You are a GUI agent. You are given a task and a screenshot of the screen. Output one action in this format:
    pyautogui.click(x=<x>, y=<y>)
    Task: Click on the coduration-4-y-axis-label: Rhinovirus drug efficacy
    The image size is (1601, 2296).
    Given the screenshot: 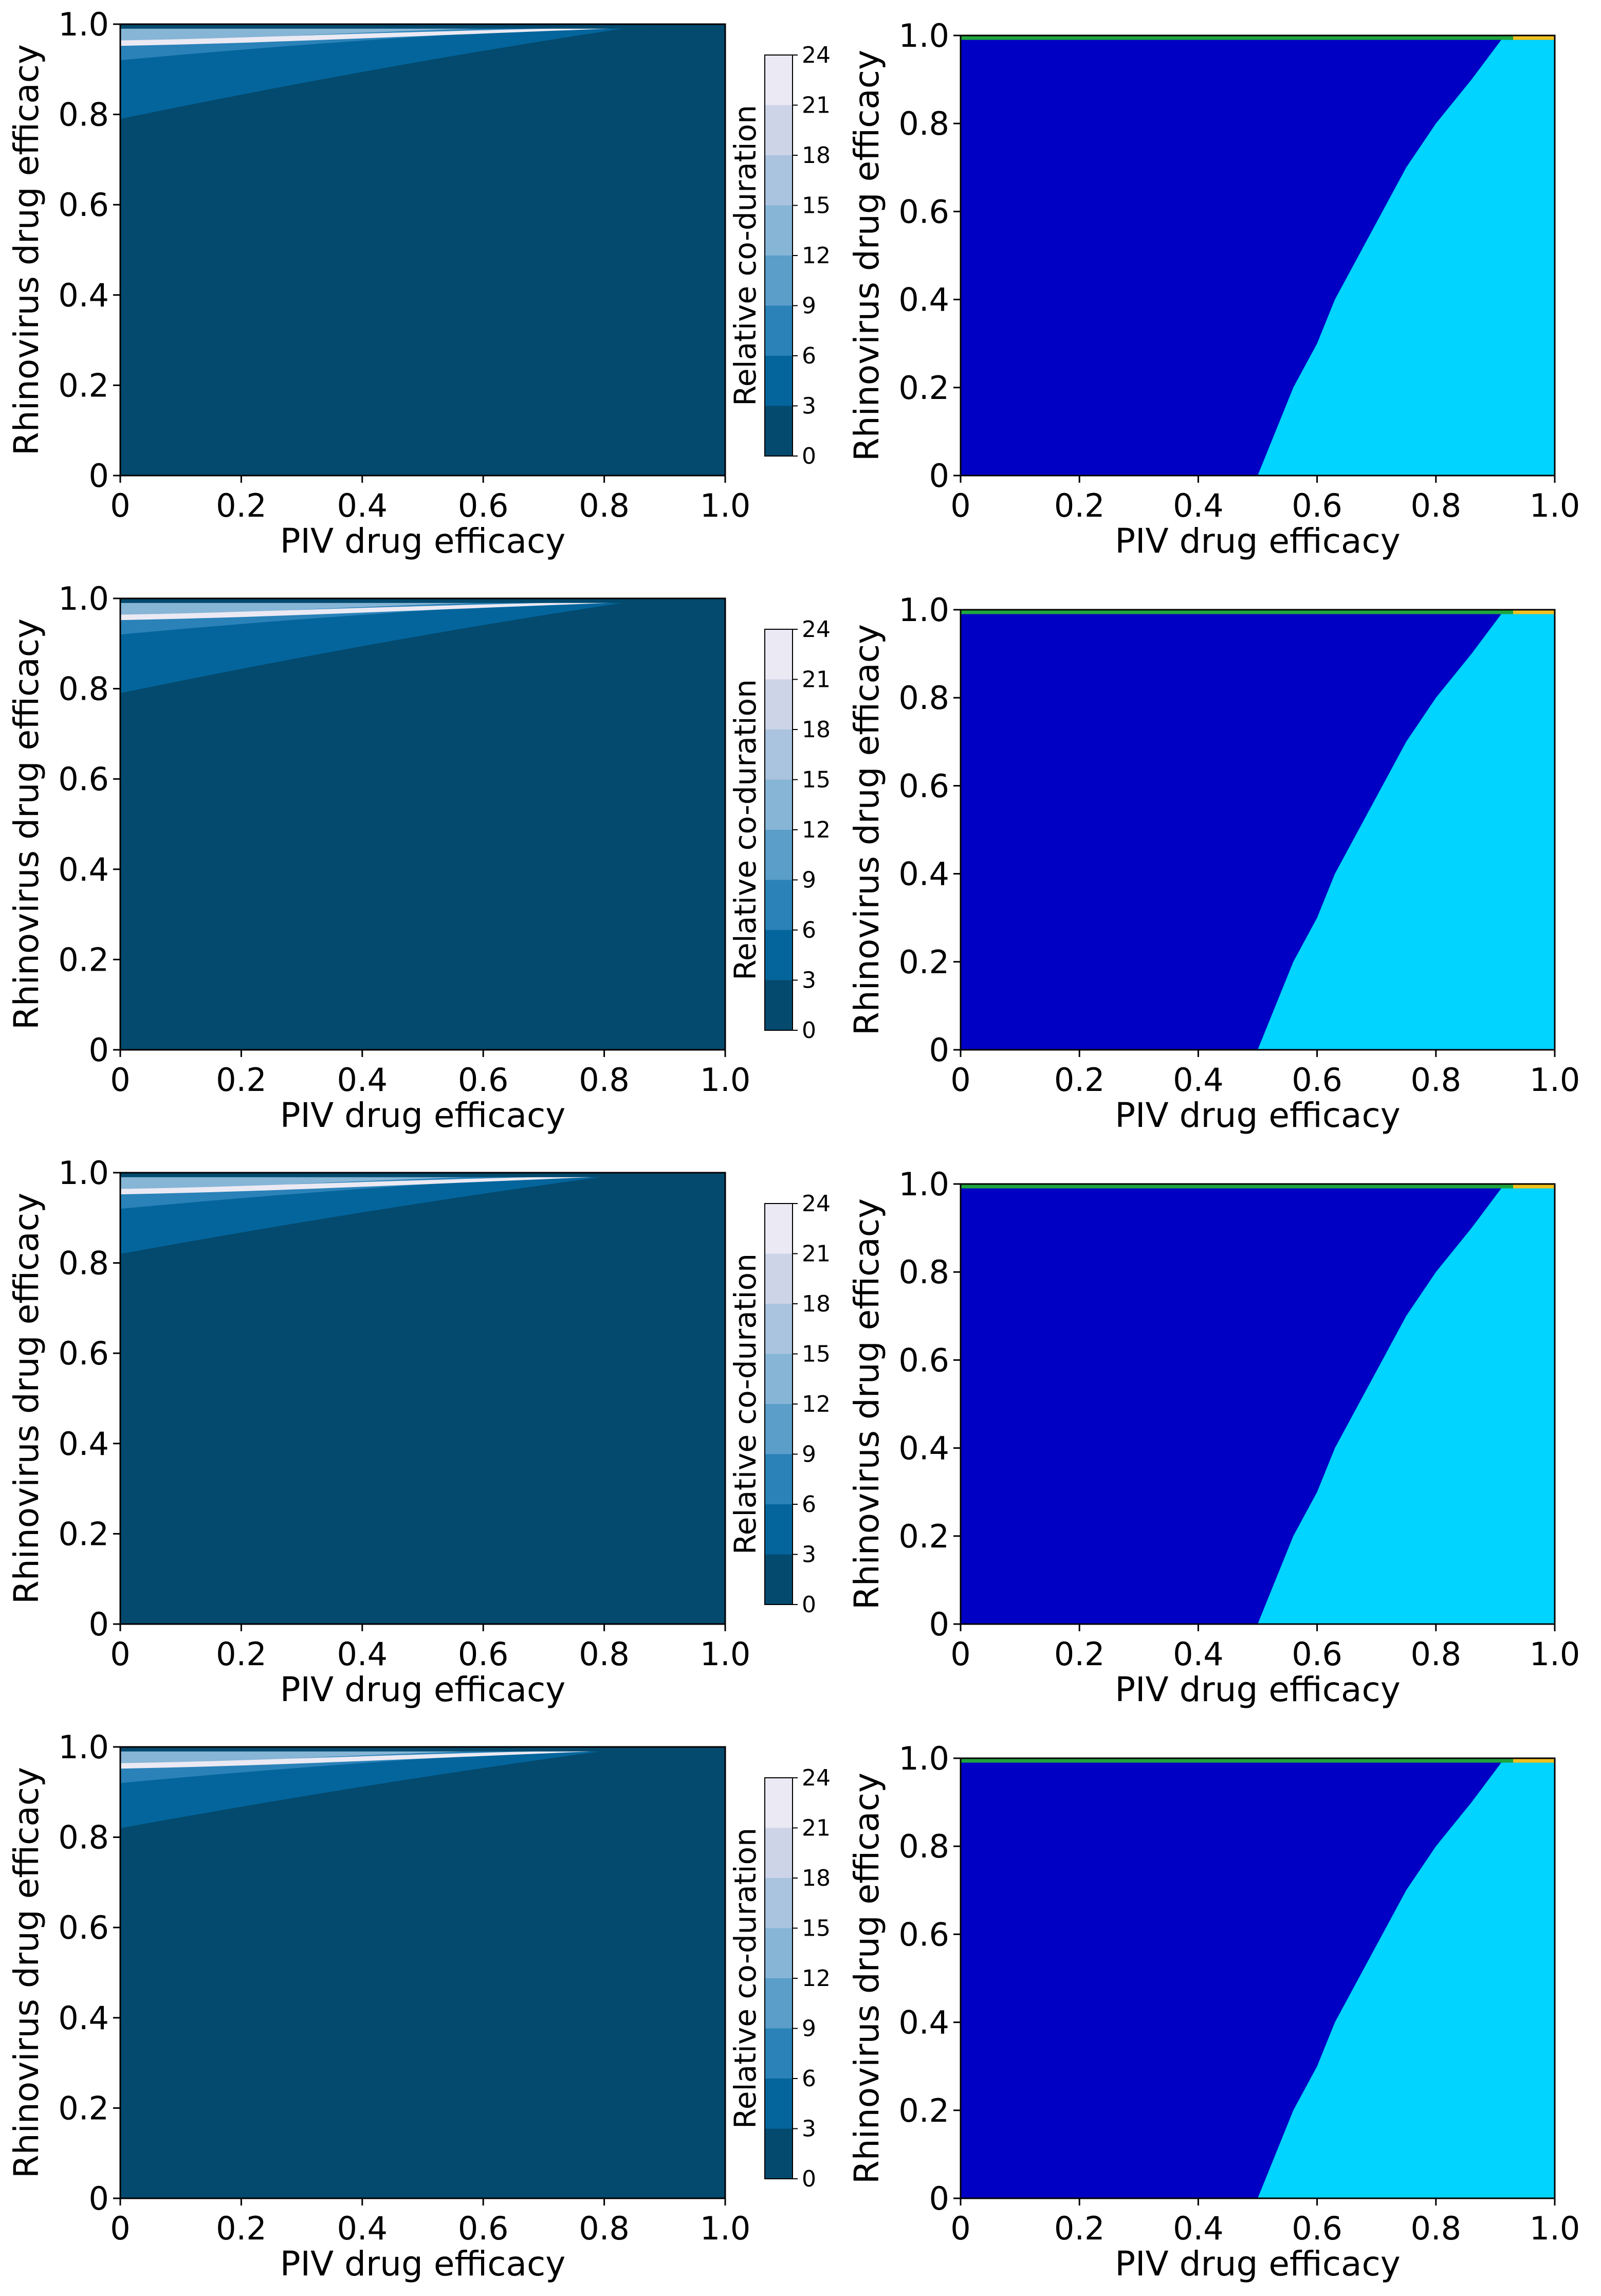 What is the action you would take?
    pyautogui.click(x=26, y=1973)
    